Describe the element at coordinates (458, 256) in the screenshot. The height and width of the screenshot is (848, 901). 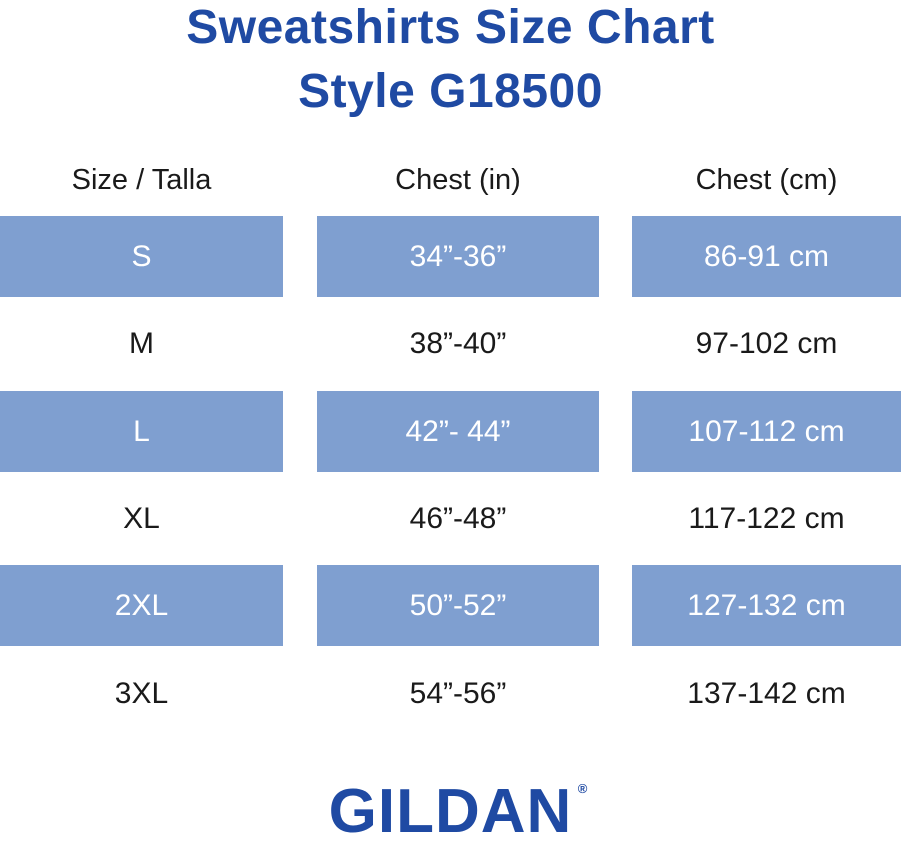
I see `cell-chest-in: 34”-36”` at that location.